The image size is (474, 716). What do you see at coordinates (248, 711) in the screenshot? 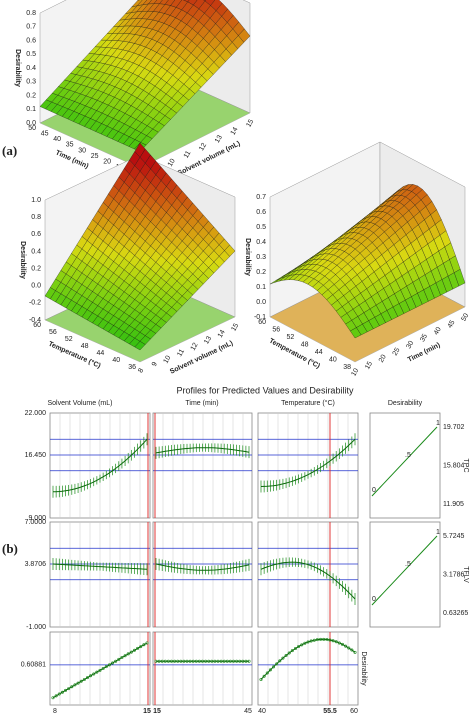
I see `x-tick-label: 45` at bounding box center [248, 711].